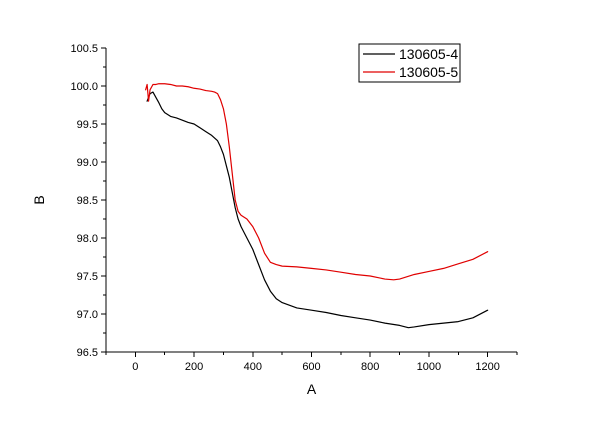 This screenshot has height=423, width=600. Describe the element at coordinates (87, 239) in the screenshot. I see `y-tick-label: 98.0` at that location.